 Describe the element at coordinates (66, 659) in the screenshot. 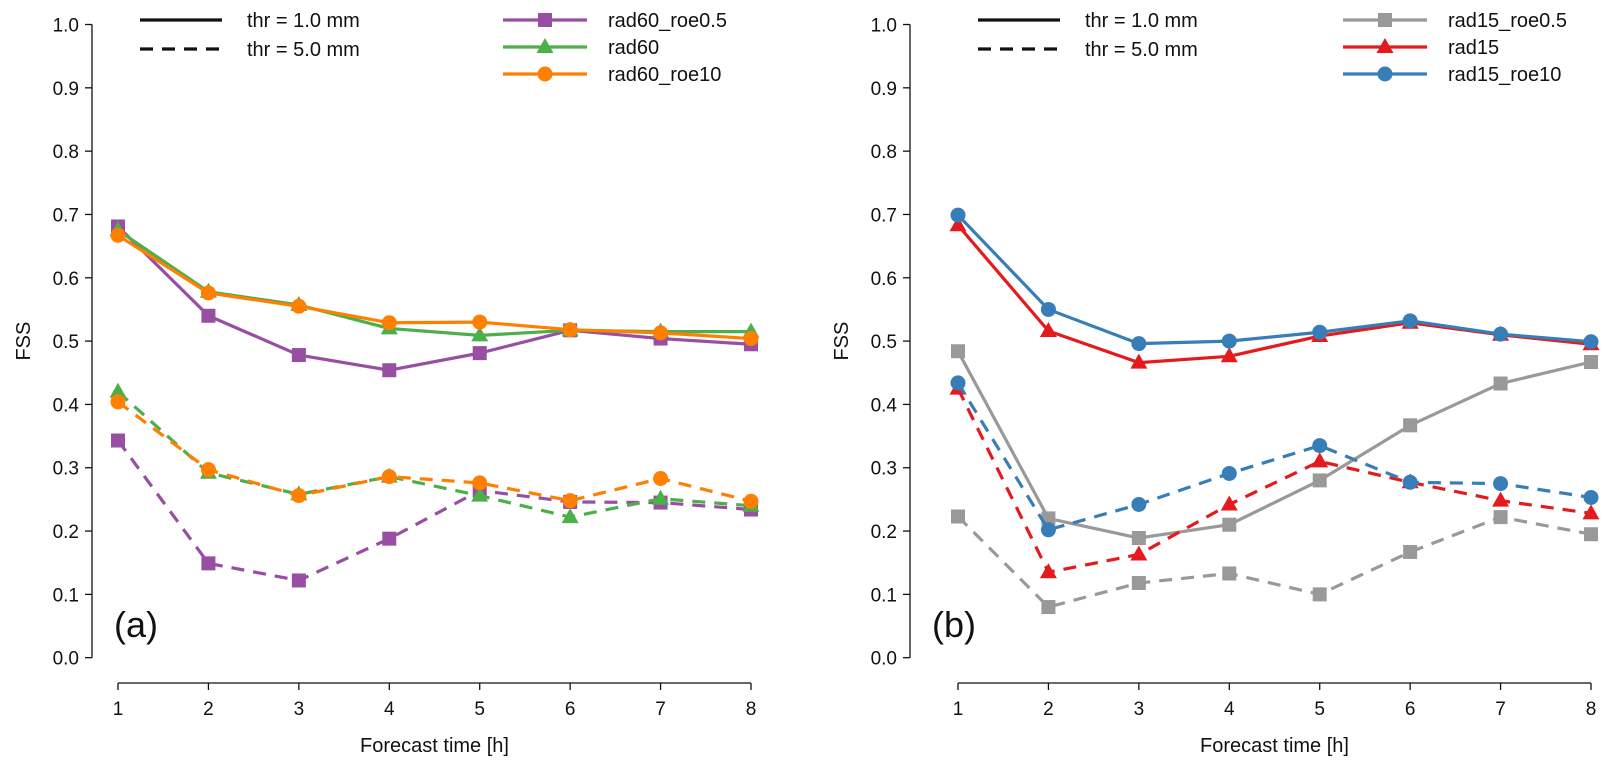

I see `y-tick-label: 0.0` at that location.